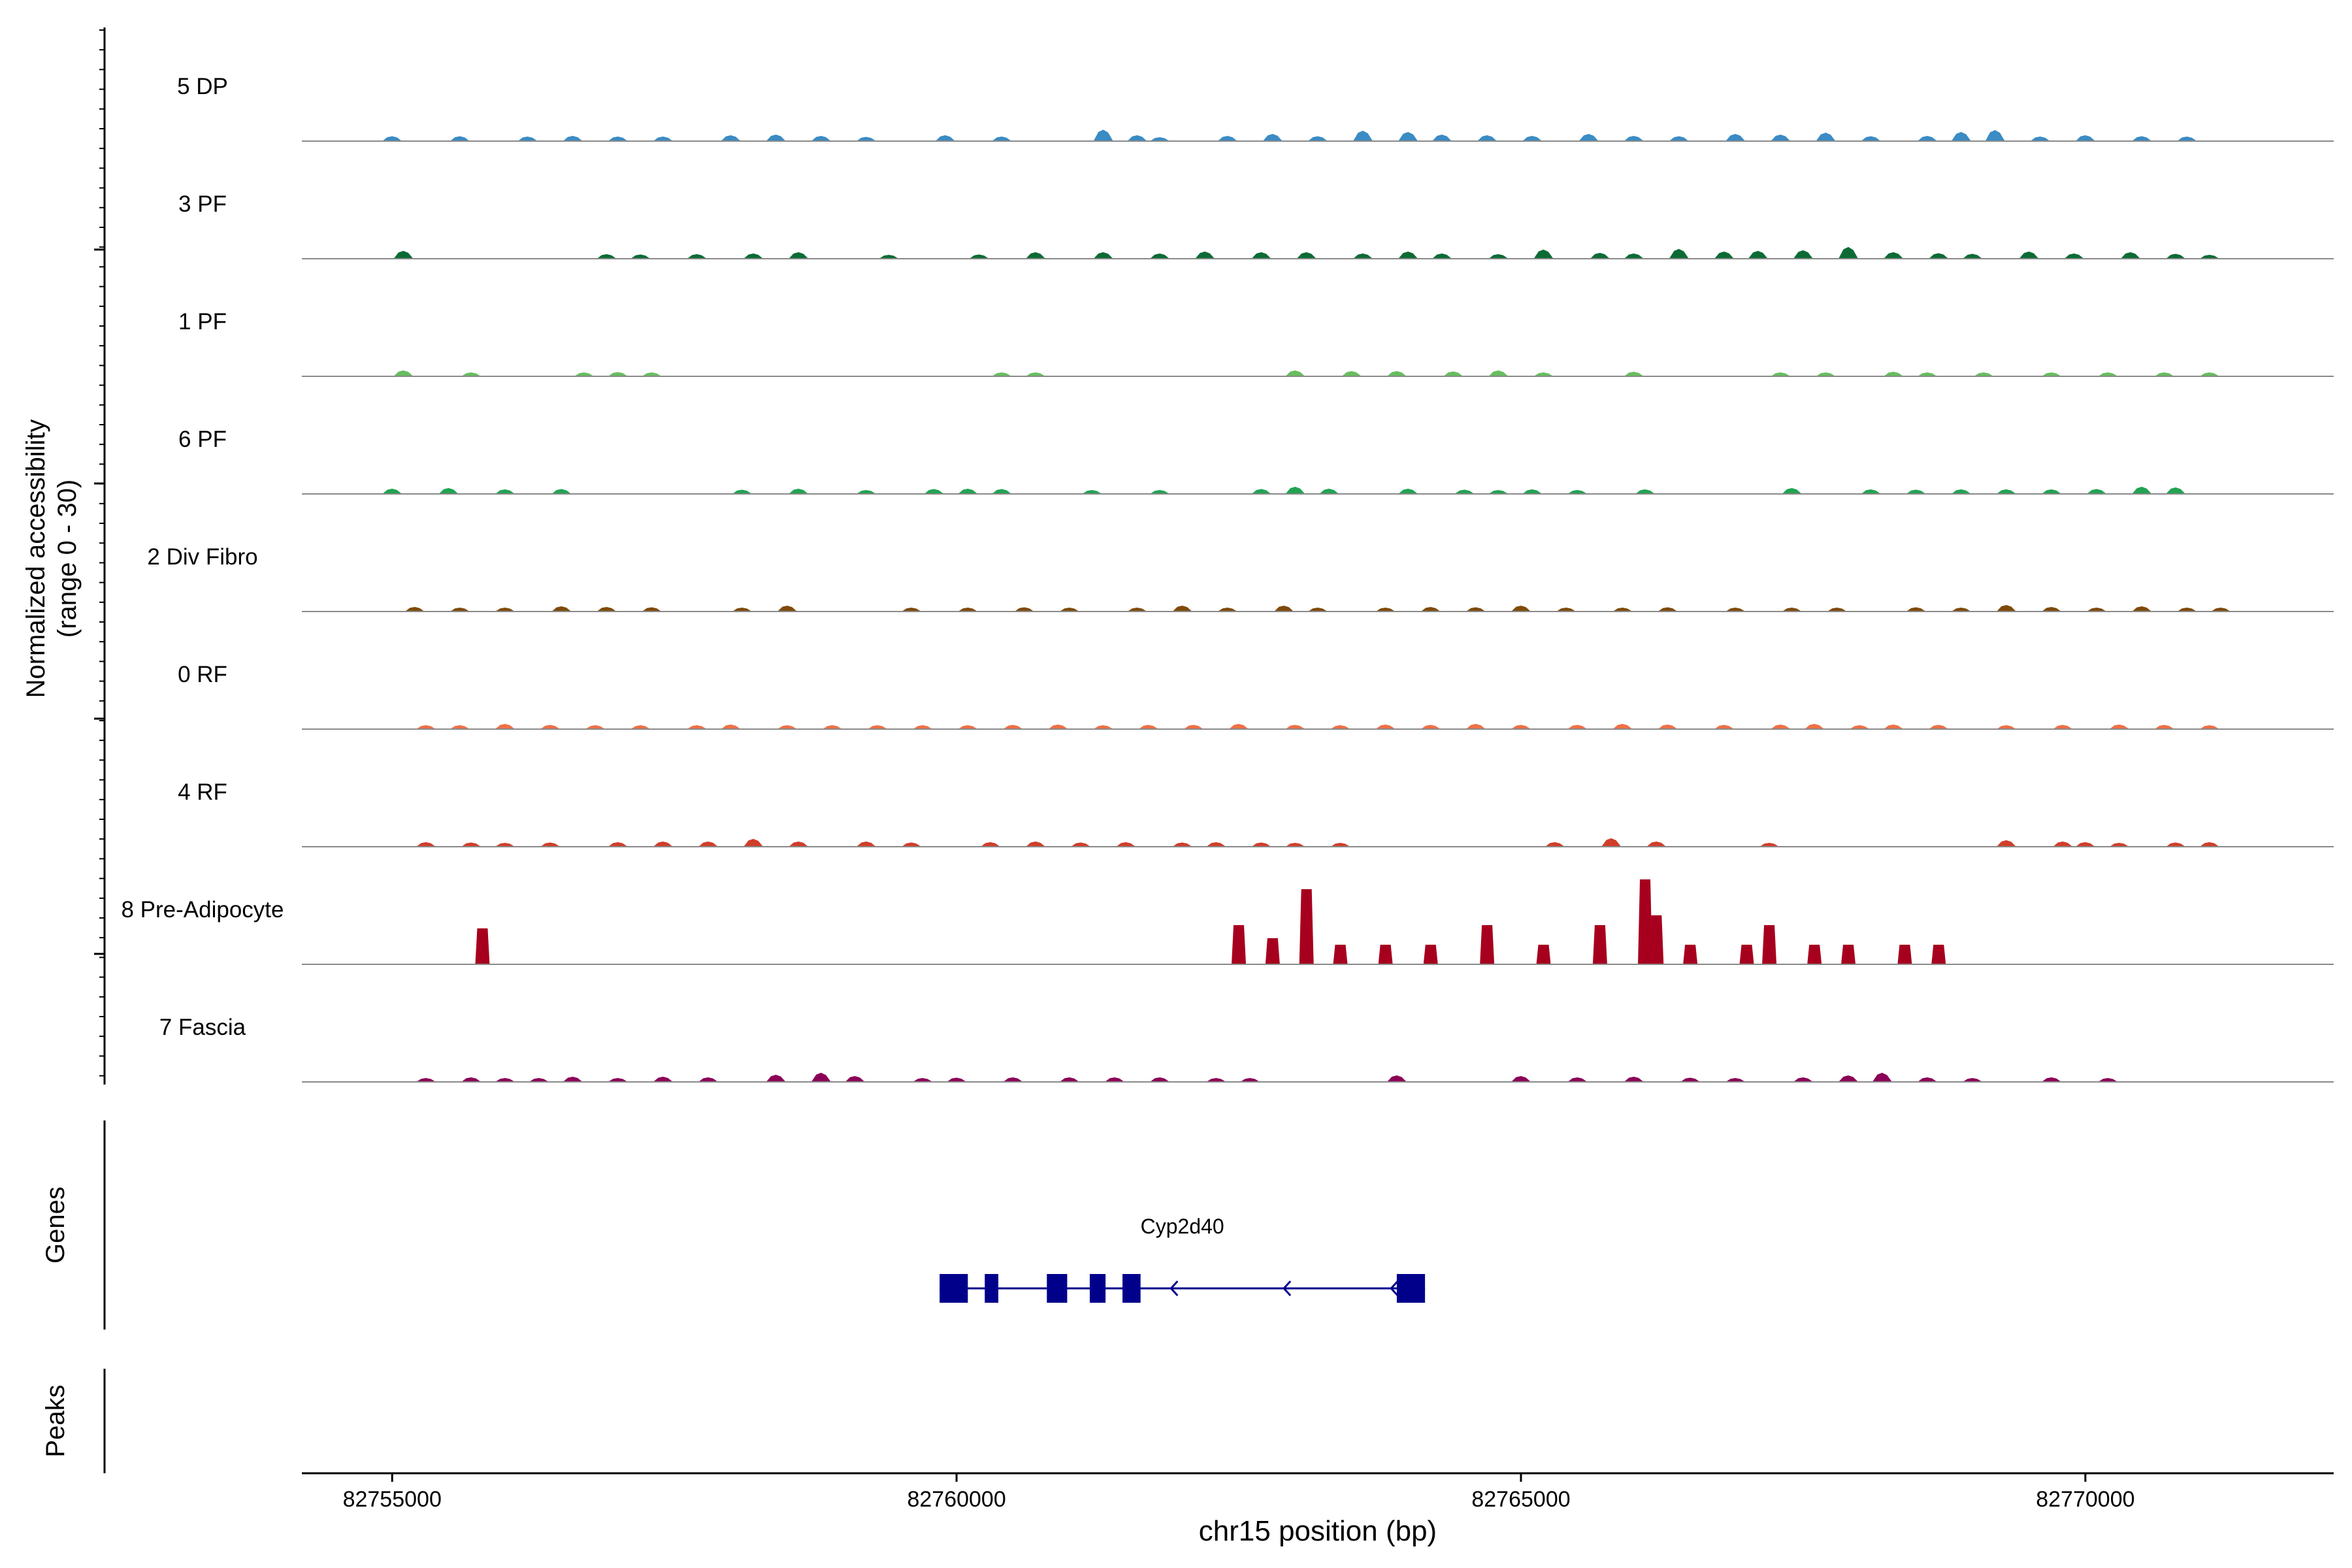 This screenshot has height=1568, width=2352. What do you see at coordinates (1256, 813) in the screenshot?
I see `track-4-rf: 4 RF` at bounding box center [1256, 813].